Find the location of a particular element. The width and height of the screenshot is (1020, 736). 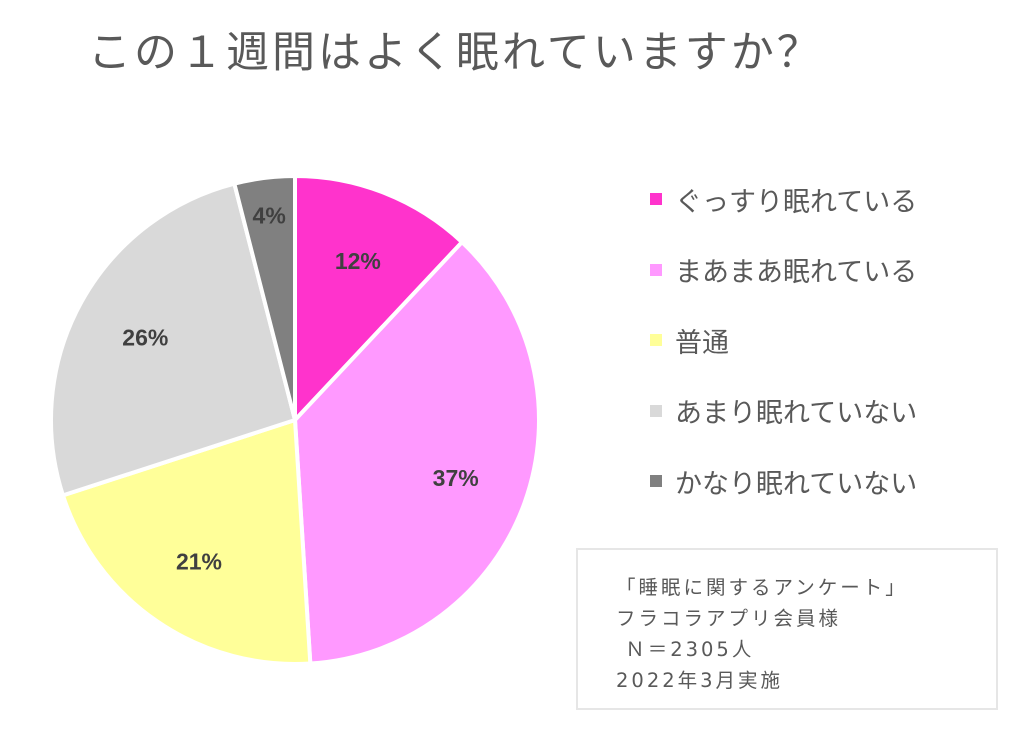

survey-date: 2022年3月実施 is located at coordinates (700, 680).